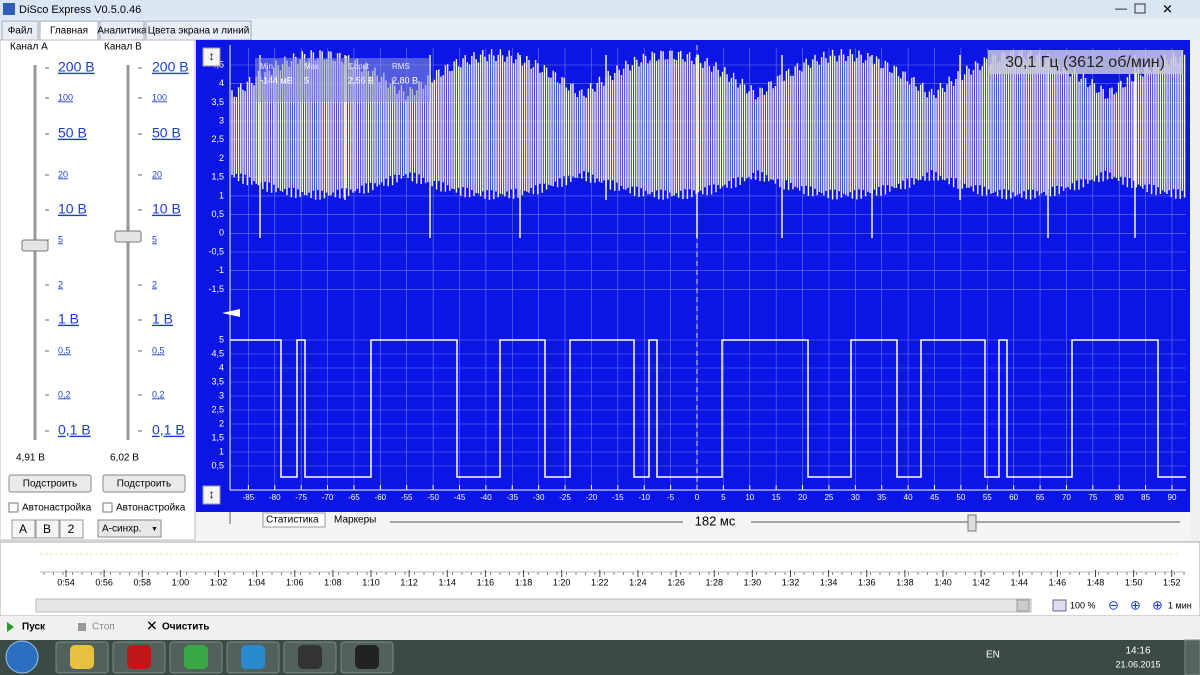 The image size is (1200, 675). I want to click on control-label: Стоп, so click(103, 627).